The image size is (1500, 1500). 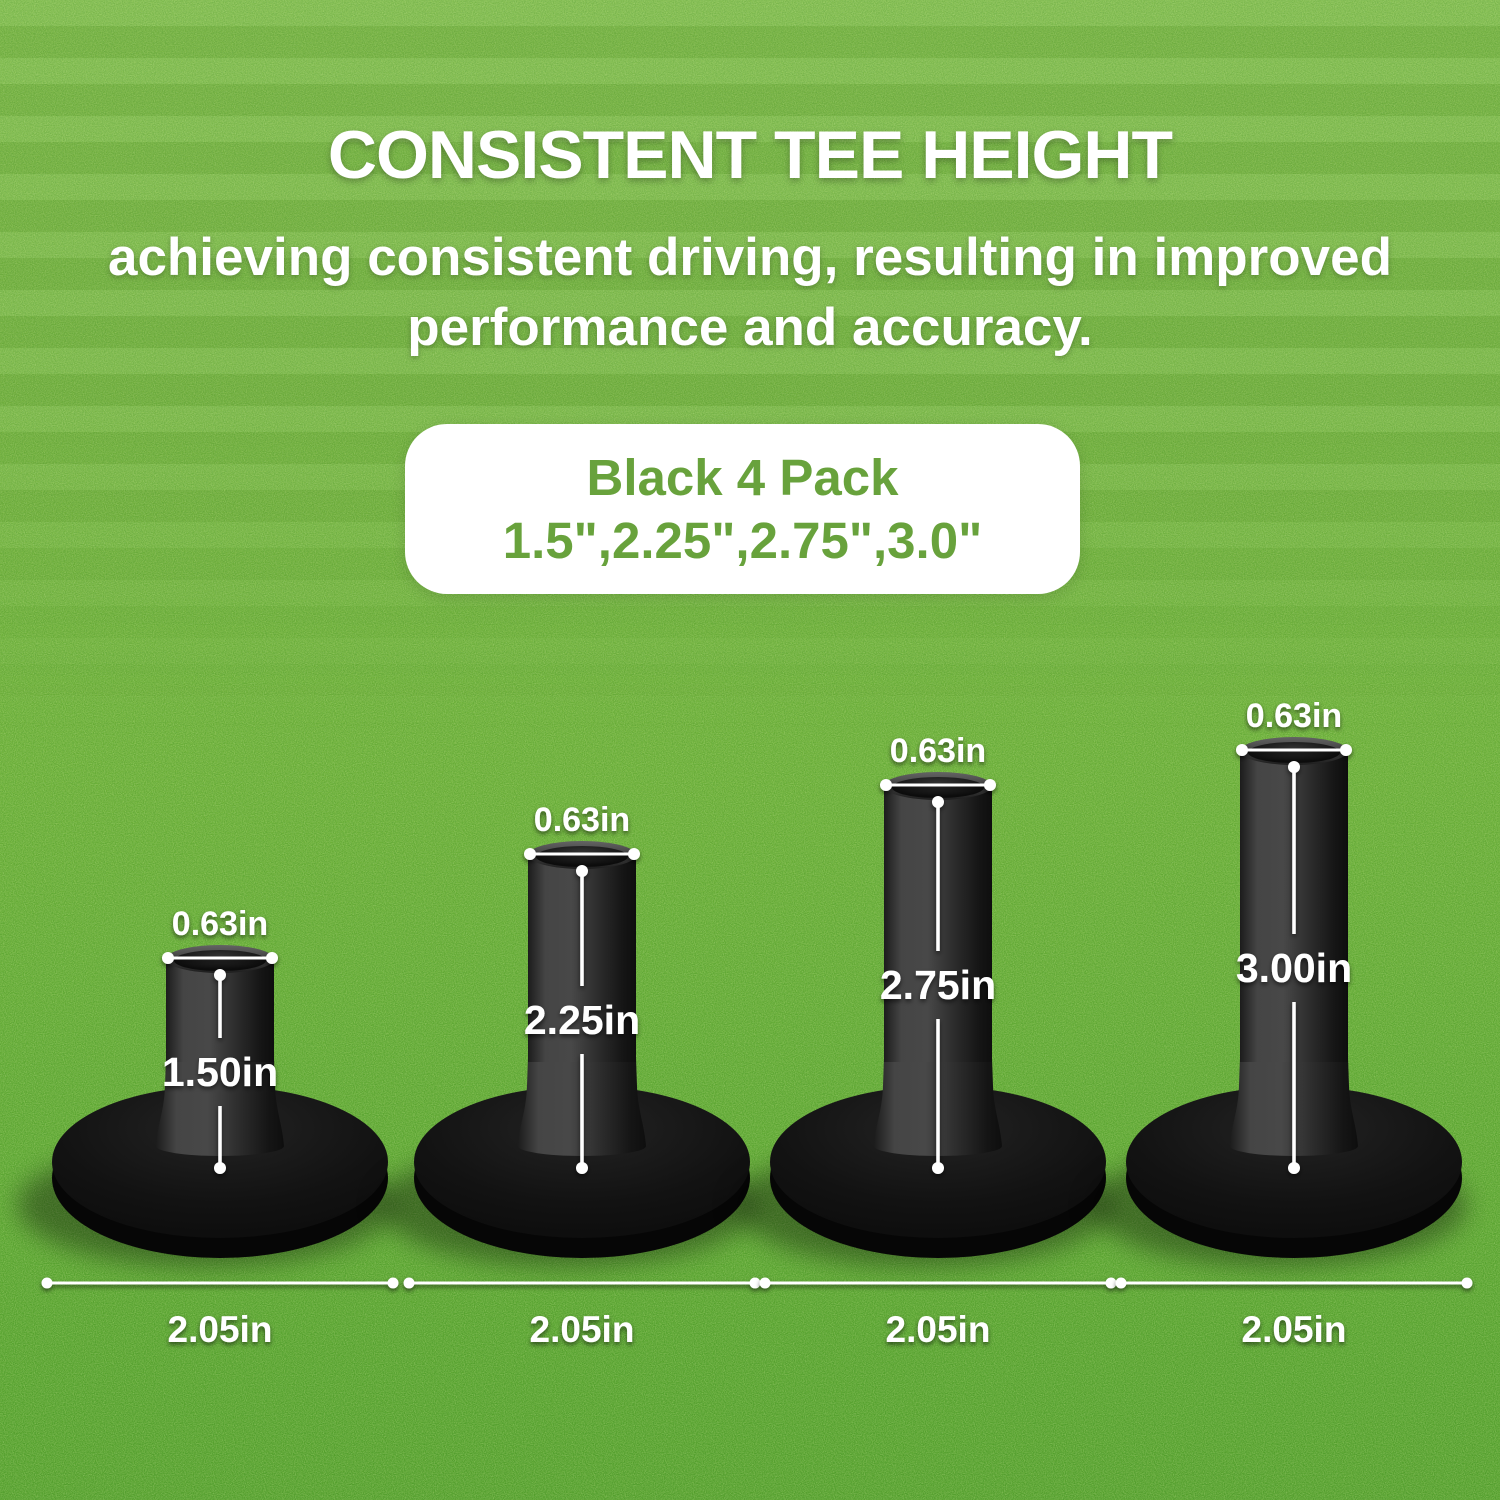 I want to click on height-label: 1.50in, so click(x=220, y=1072).